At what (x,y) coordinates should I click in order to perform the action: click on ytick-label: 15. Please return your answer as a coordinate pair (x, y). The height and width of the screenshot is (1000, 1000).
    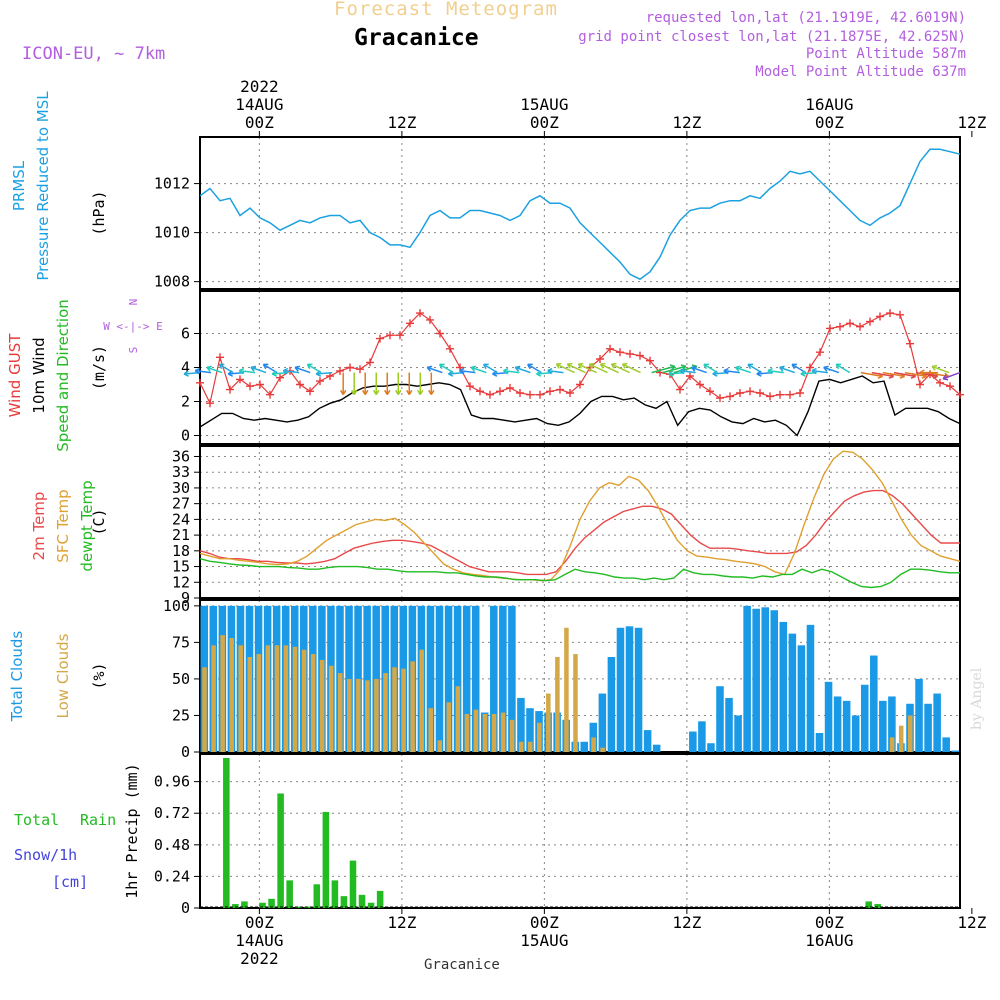
    Looking at the image, I should click on (181, 567).